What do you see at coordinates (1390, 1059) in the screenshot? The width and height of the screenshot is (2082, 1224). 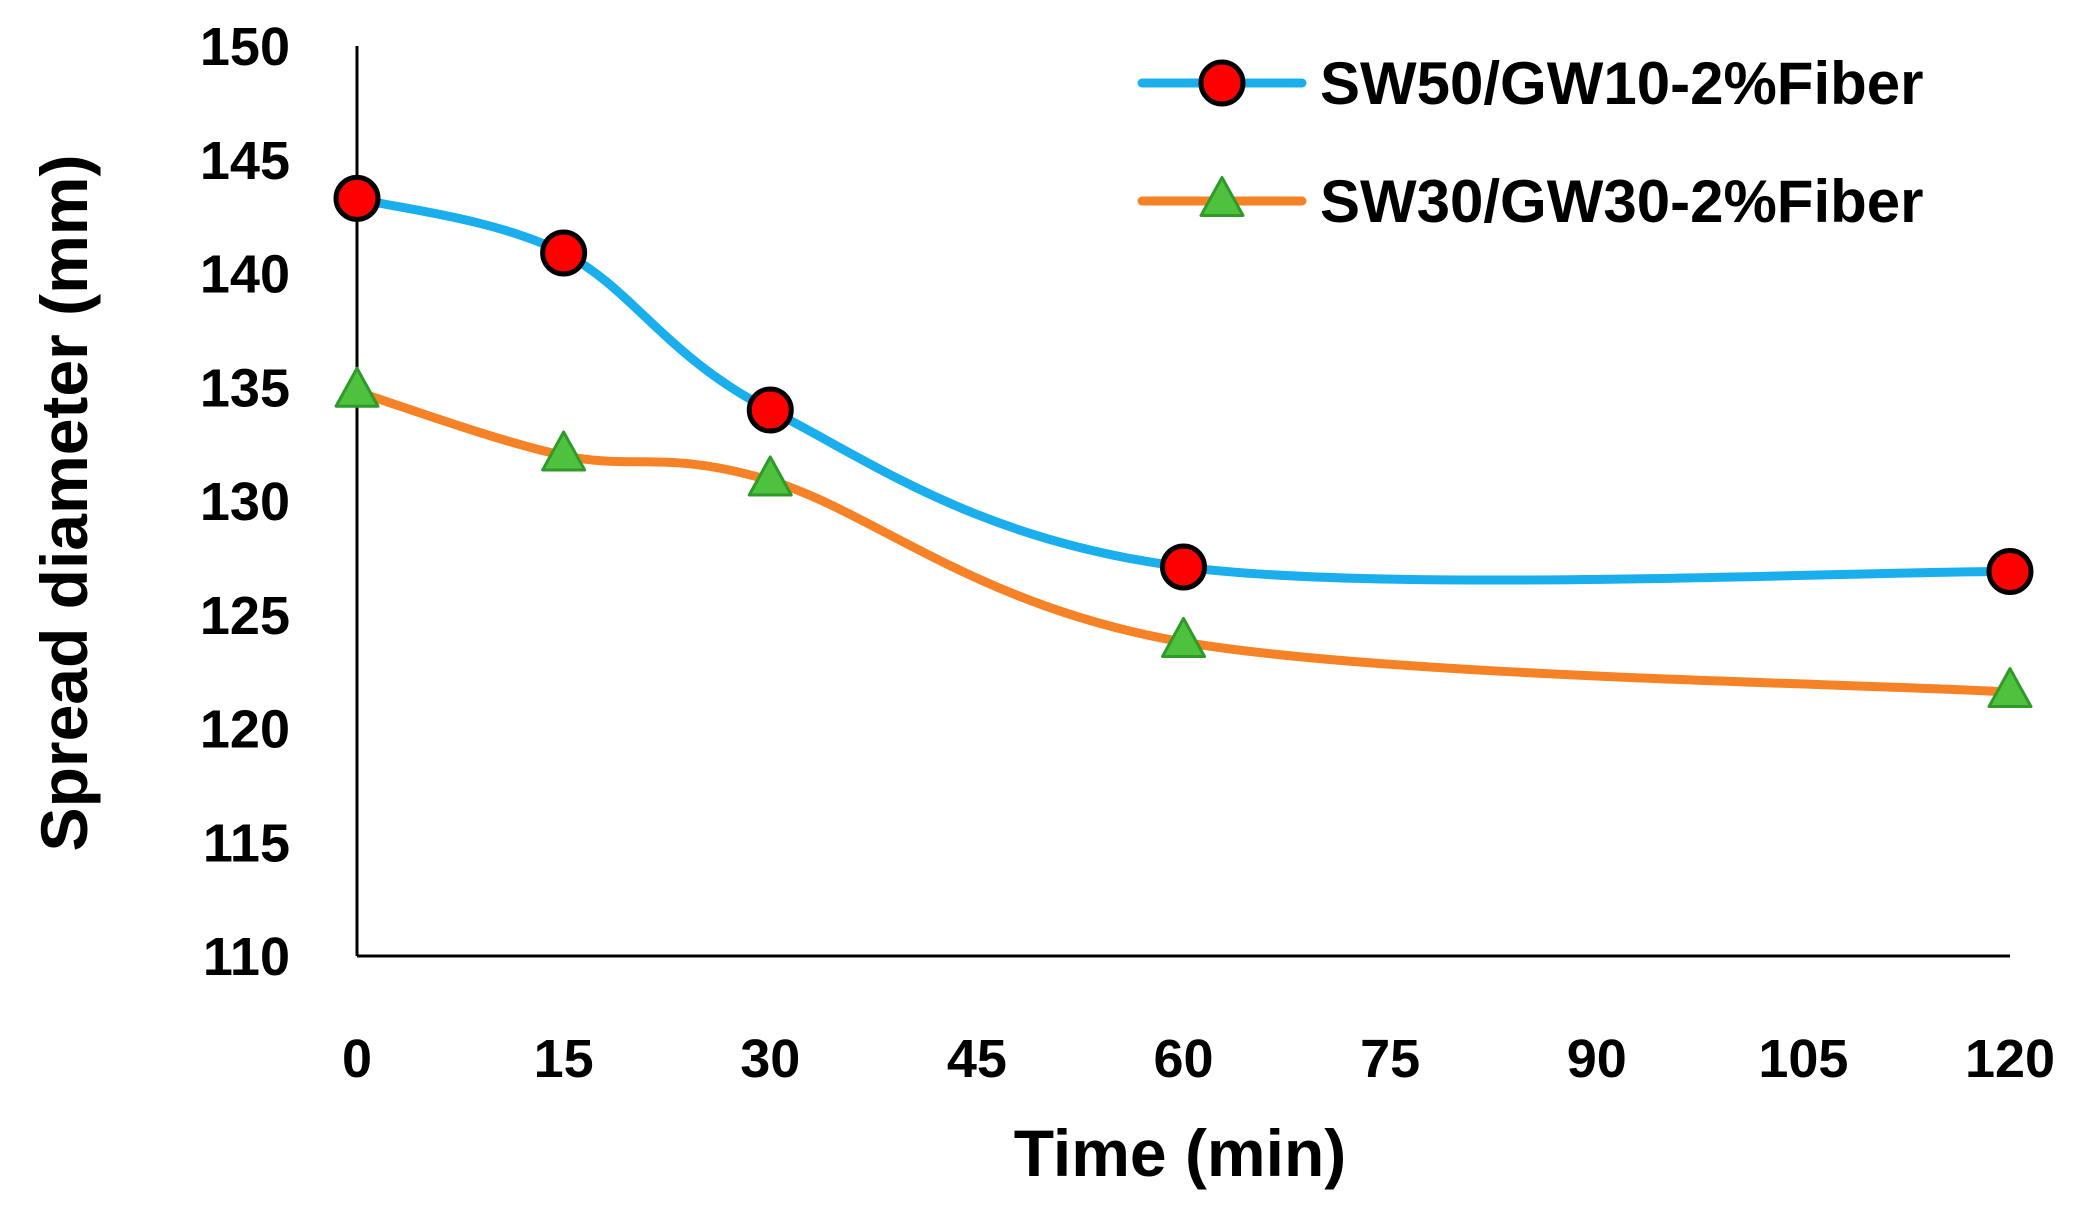 I see `x-tick-label: 75` at bounding box center [1390, 1059].